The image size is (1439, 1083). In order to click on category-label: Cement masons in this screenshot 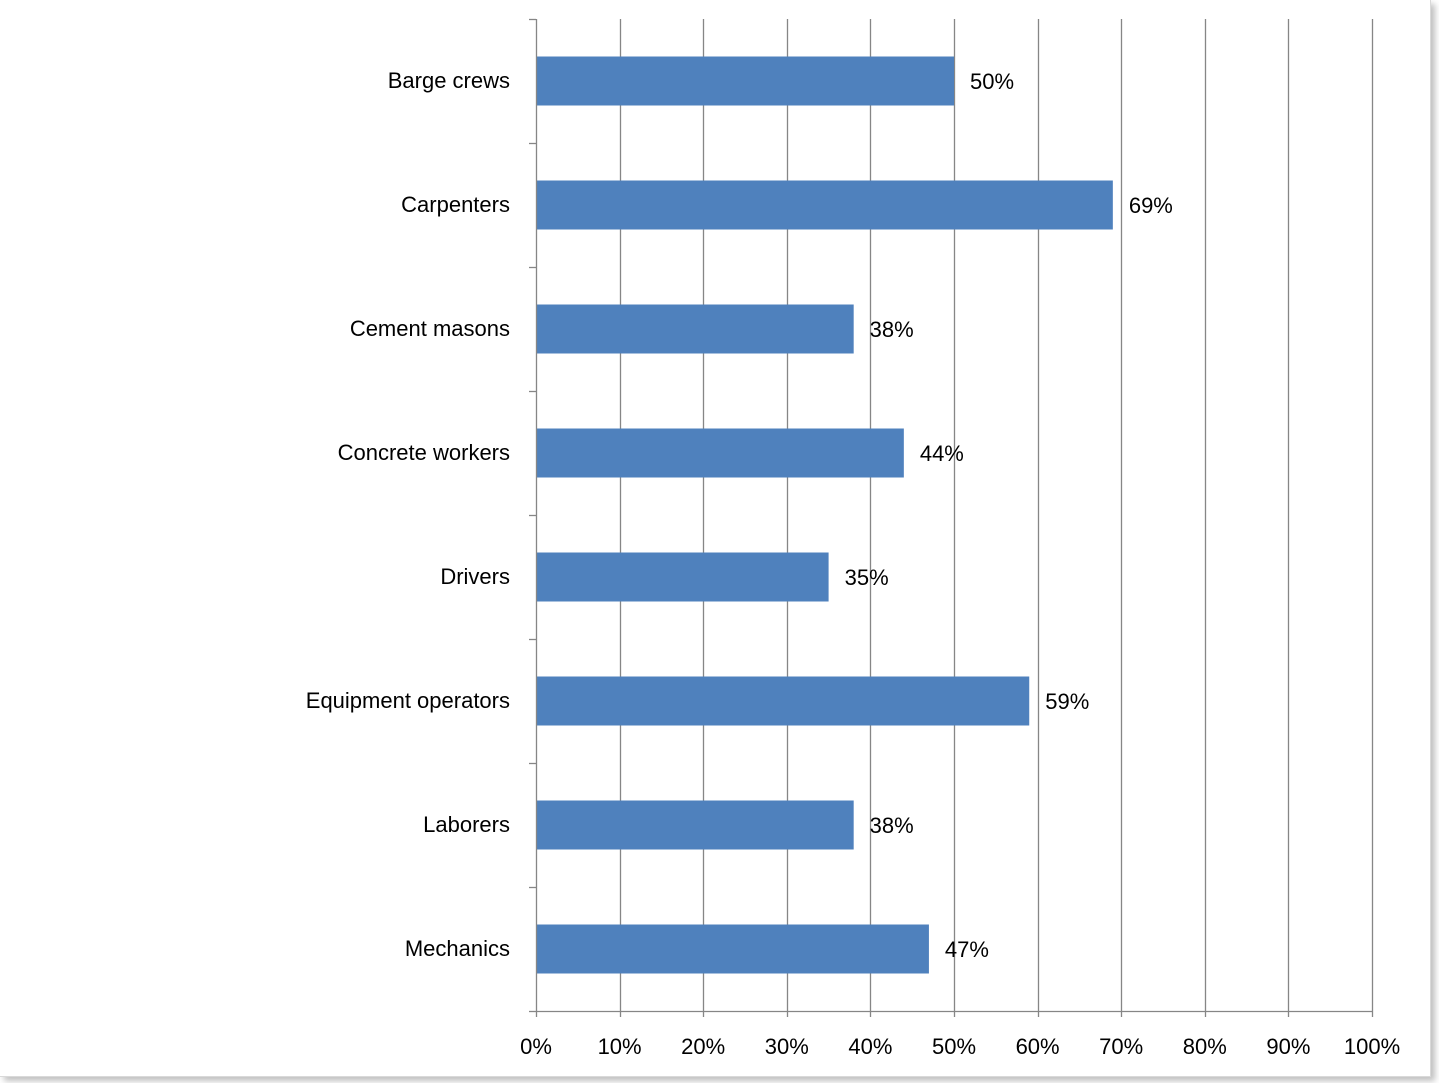, I will do `click(430, 328)`.